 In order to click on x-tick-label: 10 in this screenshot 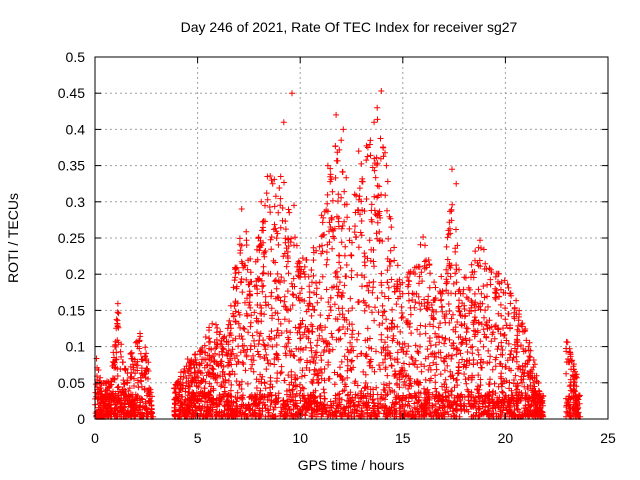, I will do `click(300, 438)`.